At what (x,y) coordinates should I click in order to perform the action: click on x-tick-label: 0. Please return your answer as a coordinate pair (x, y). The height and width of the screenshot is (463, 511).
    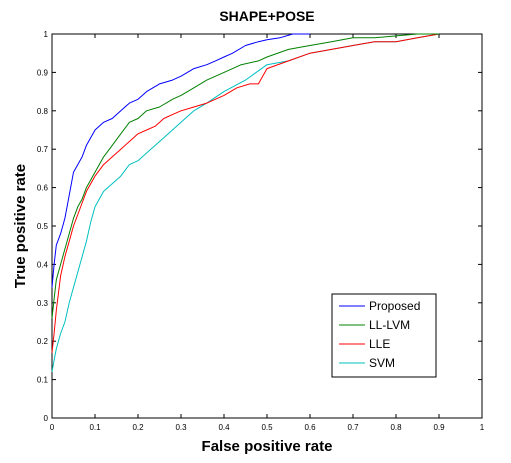
    Looking at the image, I should click on (52, 427).